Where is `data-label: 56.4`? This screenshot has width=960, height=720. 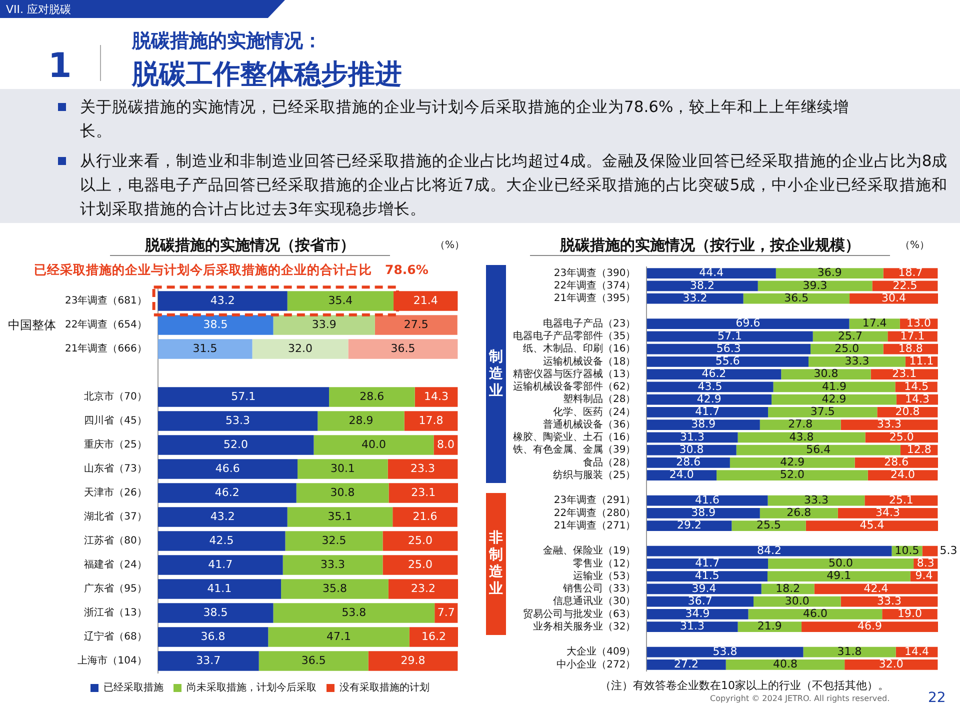
data-label: 56.4 is located at coordinates (818, 449).